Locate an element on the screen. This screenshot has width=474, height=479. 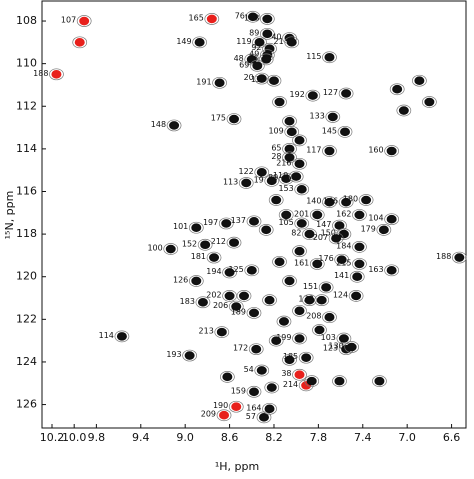
peak-label: 107 is located at coordinates (68, 20).